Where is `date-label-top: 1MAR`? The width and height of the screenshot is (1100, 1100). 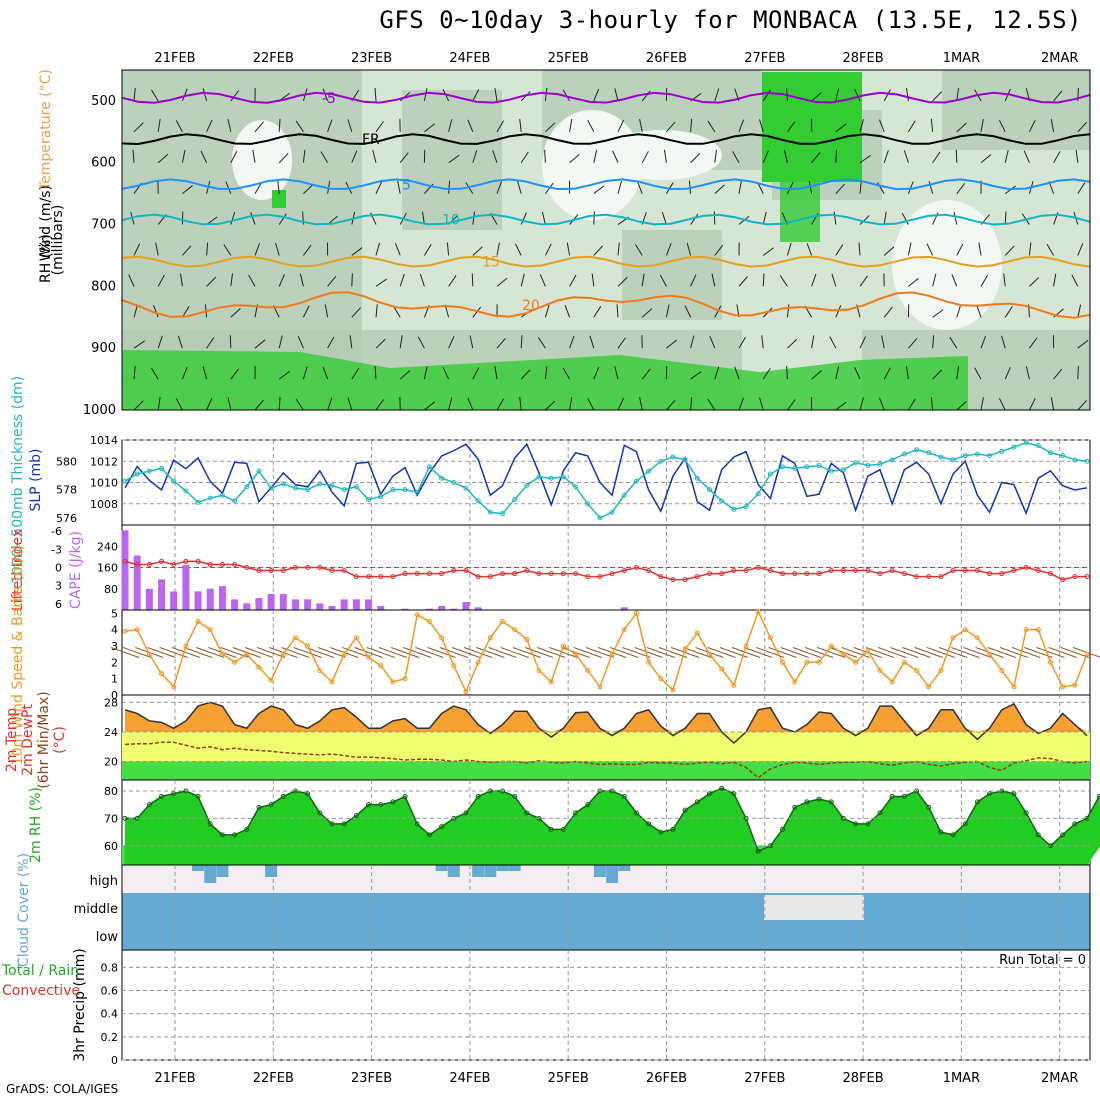
date-label-top: 1MAR is located at coordinates (961, 58).